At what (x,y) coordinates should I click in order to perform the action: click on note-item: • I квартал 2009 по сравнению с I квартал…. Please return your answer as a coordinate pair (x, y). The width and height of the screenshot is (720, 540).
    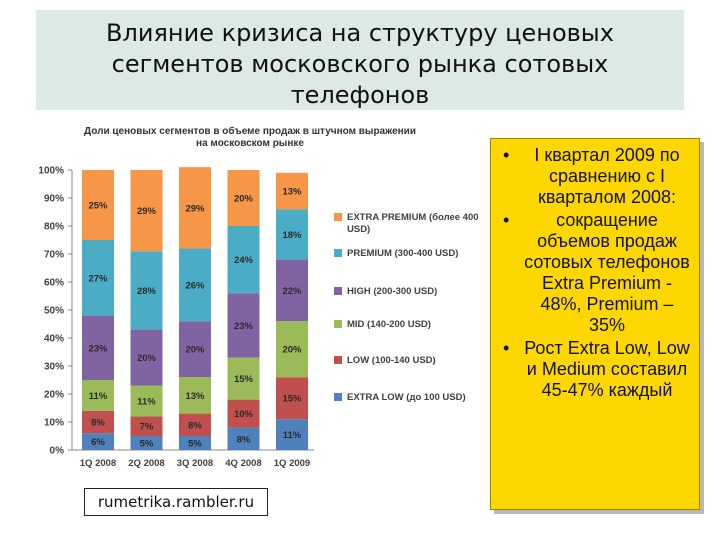
    Looking at the image, I should click on (594, 176).